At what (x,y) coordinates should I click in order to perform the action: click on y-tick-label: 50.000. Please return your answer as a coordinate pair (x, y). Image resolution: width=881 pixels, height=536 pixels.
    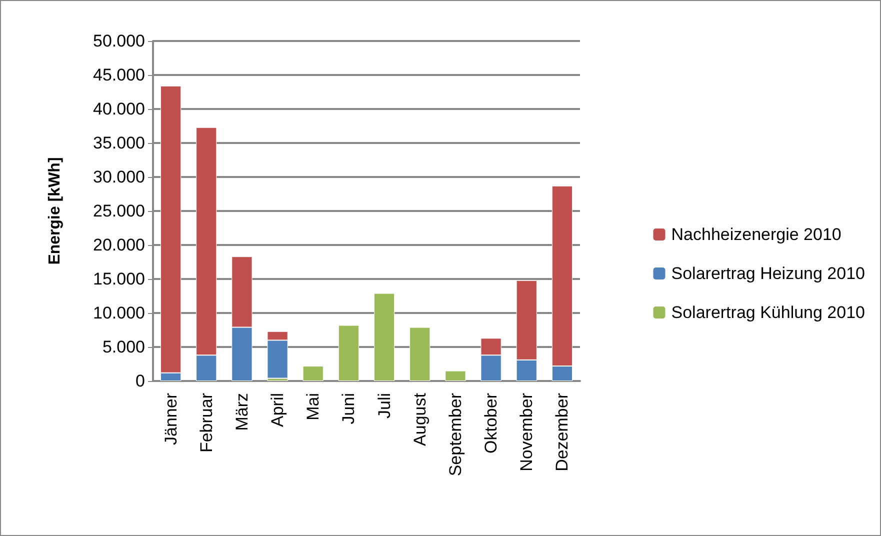
    Looking at the image, I should click on (119, 41).